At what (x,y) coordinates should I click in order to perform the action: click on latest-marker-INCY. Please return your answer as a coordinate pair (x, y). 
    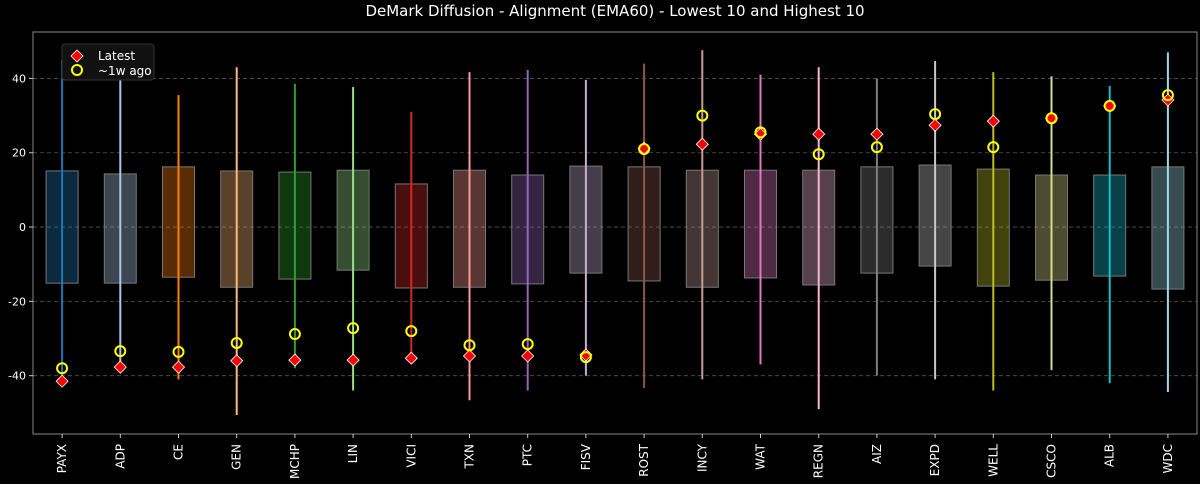
    Looking at the image, I should click on (702, 144).